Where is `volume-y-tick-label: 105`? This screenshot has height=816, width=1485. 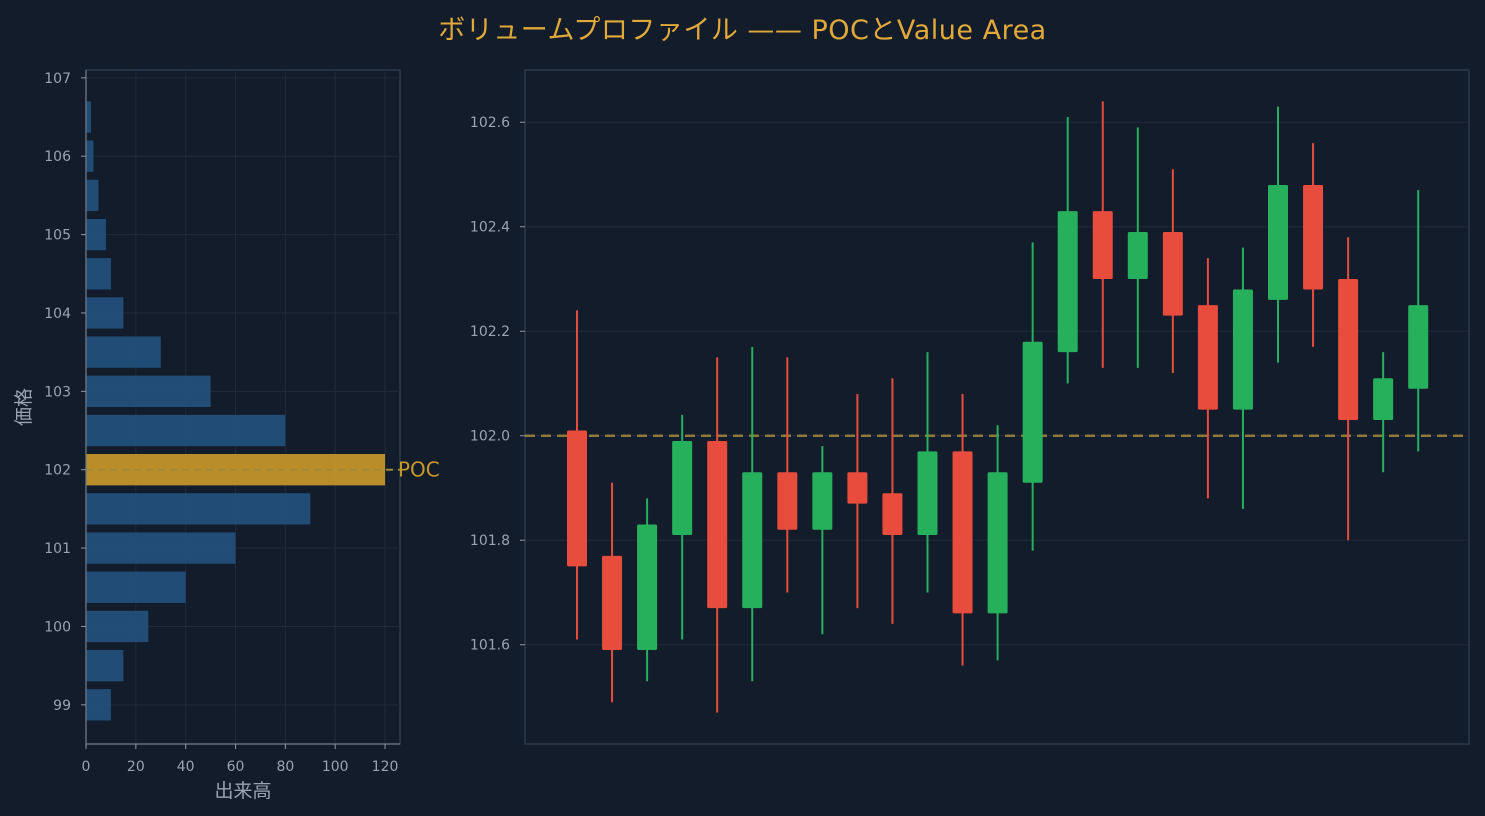
volume-y-tick-label: 105 is located at coordinates (57, 236).